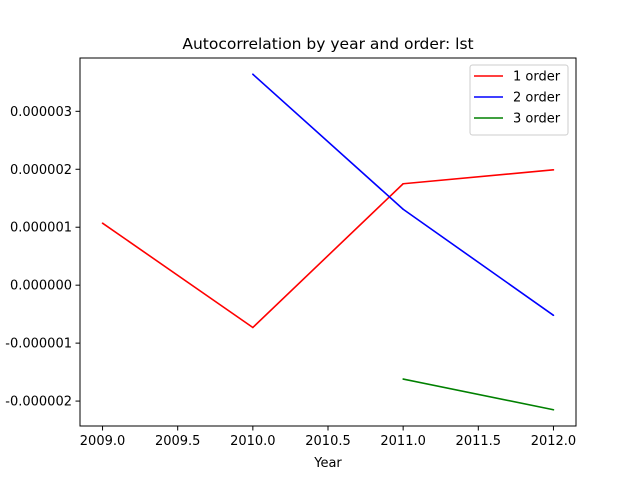  What do you see at coordinates (253, 441) in the screenshot?
I see `x-tick-label: 2010.0` at bounding box center [253, 441].